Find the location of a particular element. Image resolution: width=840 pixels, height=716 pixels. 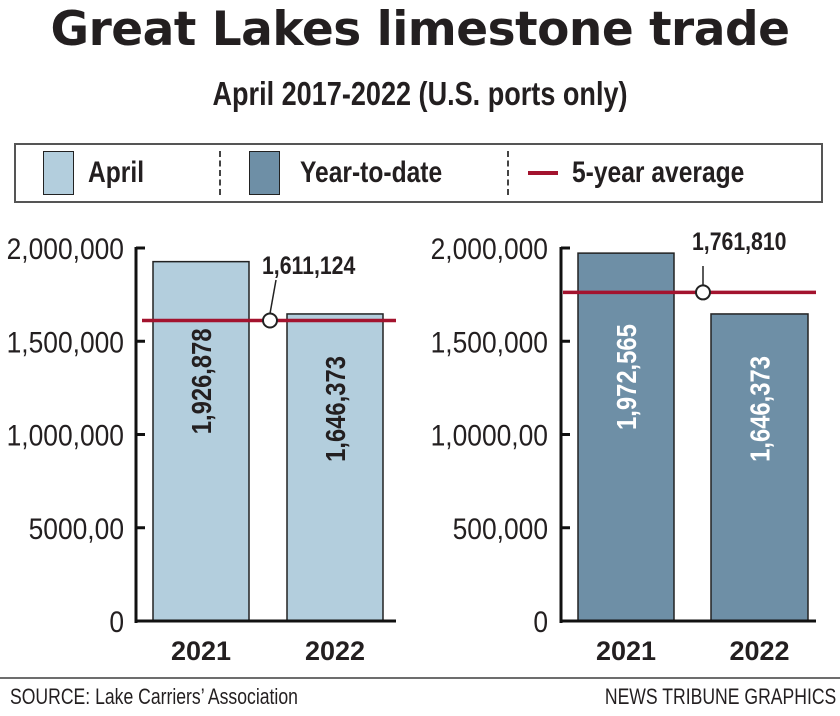

legend-item-april: April is located at coordinates (99, 173).